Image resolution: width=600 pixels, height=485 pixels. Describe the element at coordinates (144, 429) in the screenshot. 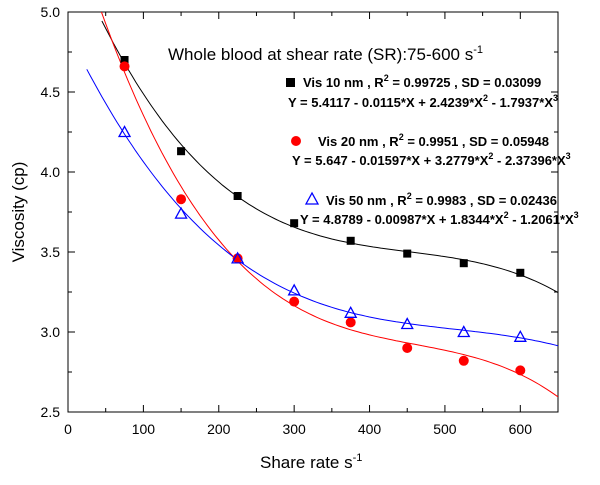

I see `x-tick-label: 100` at that location.